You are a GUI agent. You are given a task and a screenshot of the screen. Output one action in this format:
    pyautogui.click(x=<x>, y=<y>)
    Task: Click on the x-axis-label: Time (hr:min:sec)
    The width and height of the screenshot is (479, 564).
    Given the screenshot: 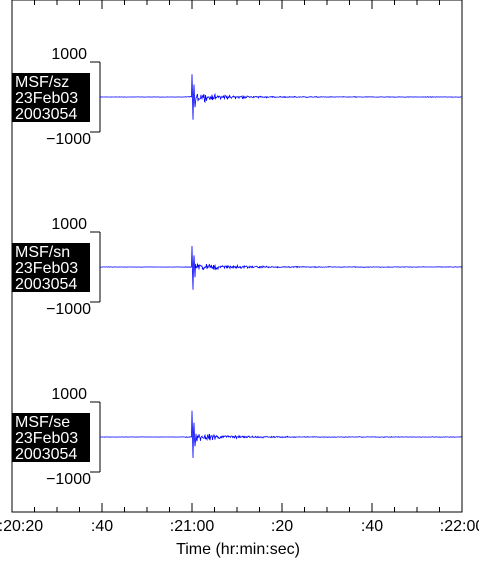 What is the action you would take?
    pyautogui.click(x=238, y=549)
    